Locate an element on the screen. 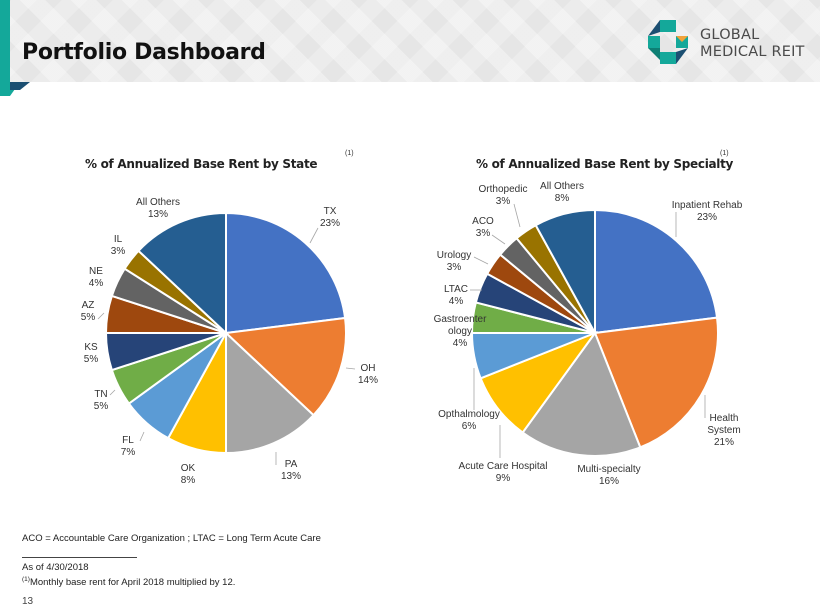 The width and height of the screenshot is (820, 615). data-label-name: Inpatient Rehab is located at coordinates (707, 205).